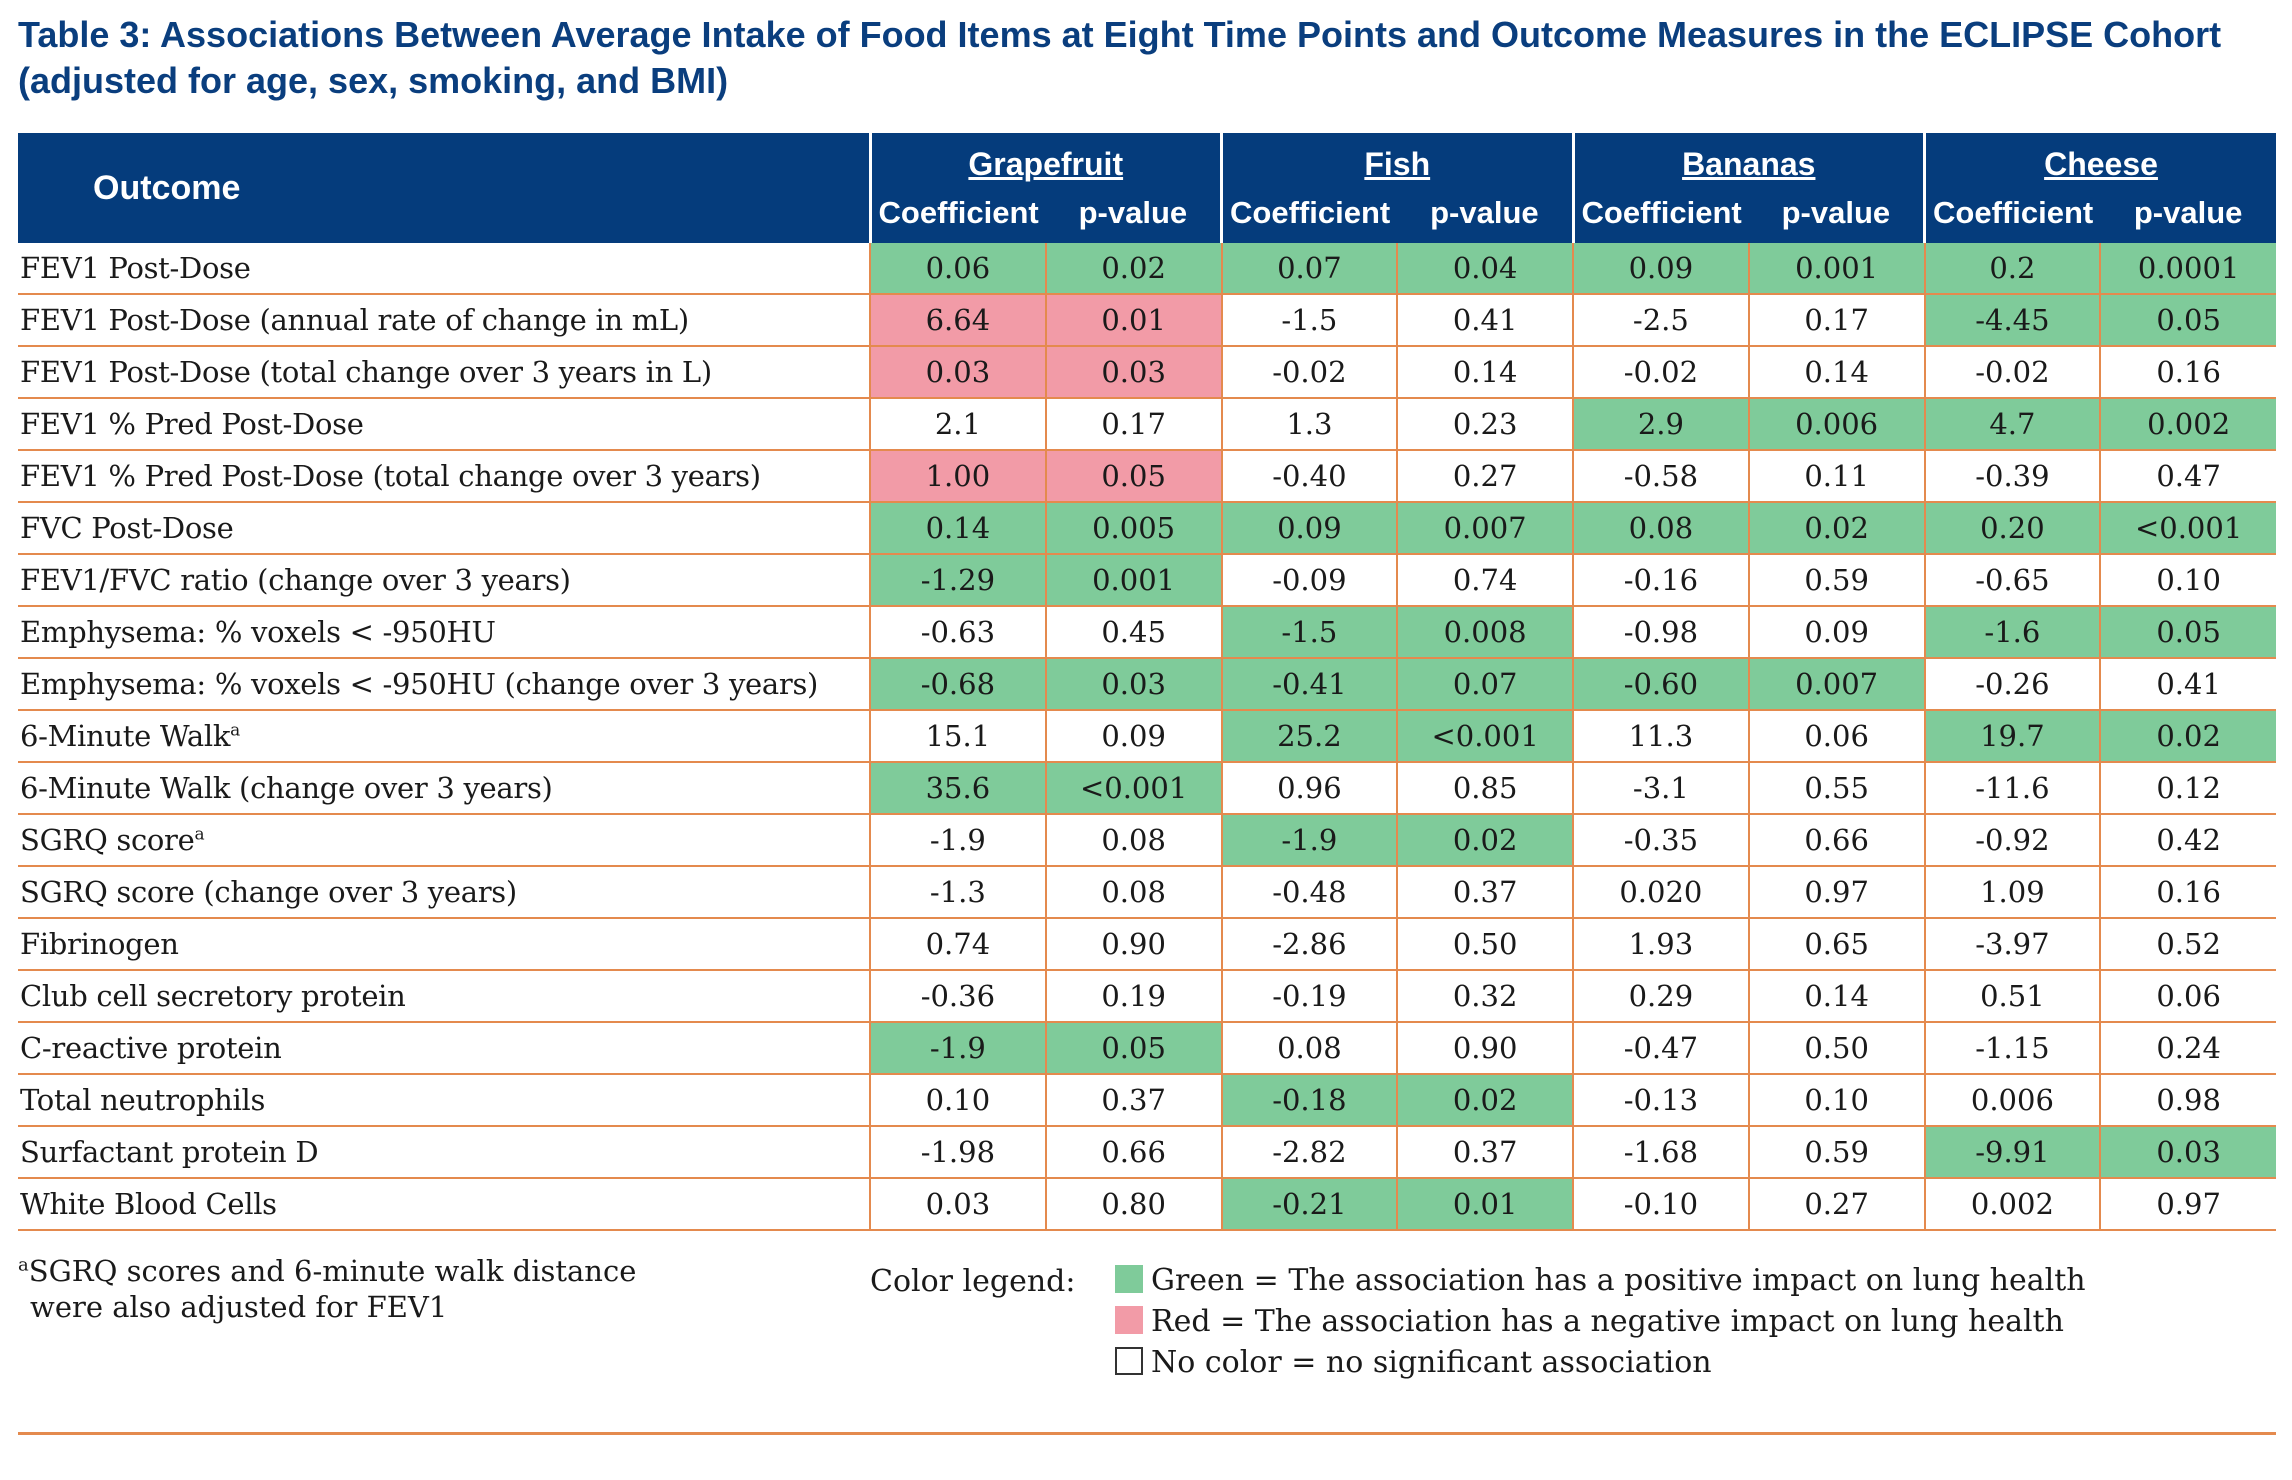 The height and width of the screenshot is (1480, 2292). Describe the element at coordinates (2188, 892) in the screenshot. I see `p-value-cell: 0.16` at that location.